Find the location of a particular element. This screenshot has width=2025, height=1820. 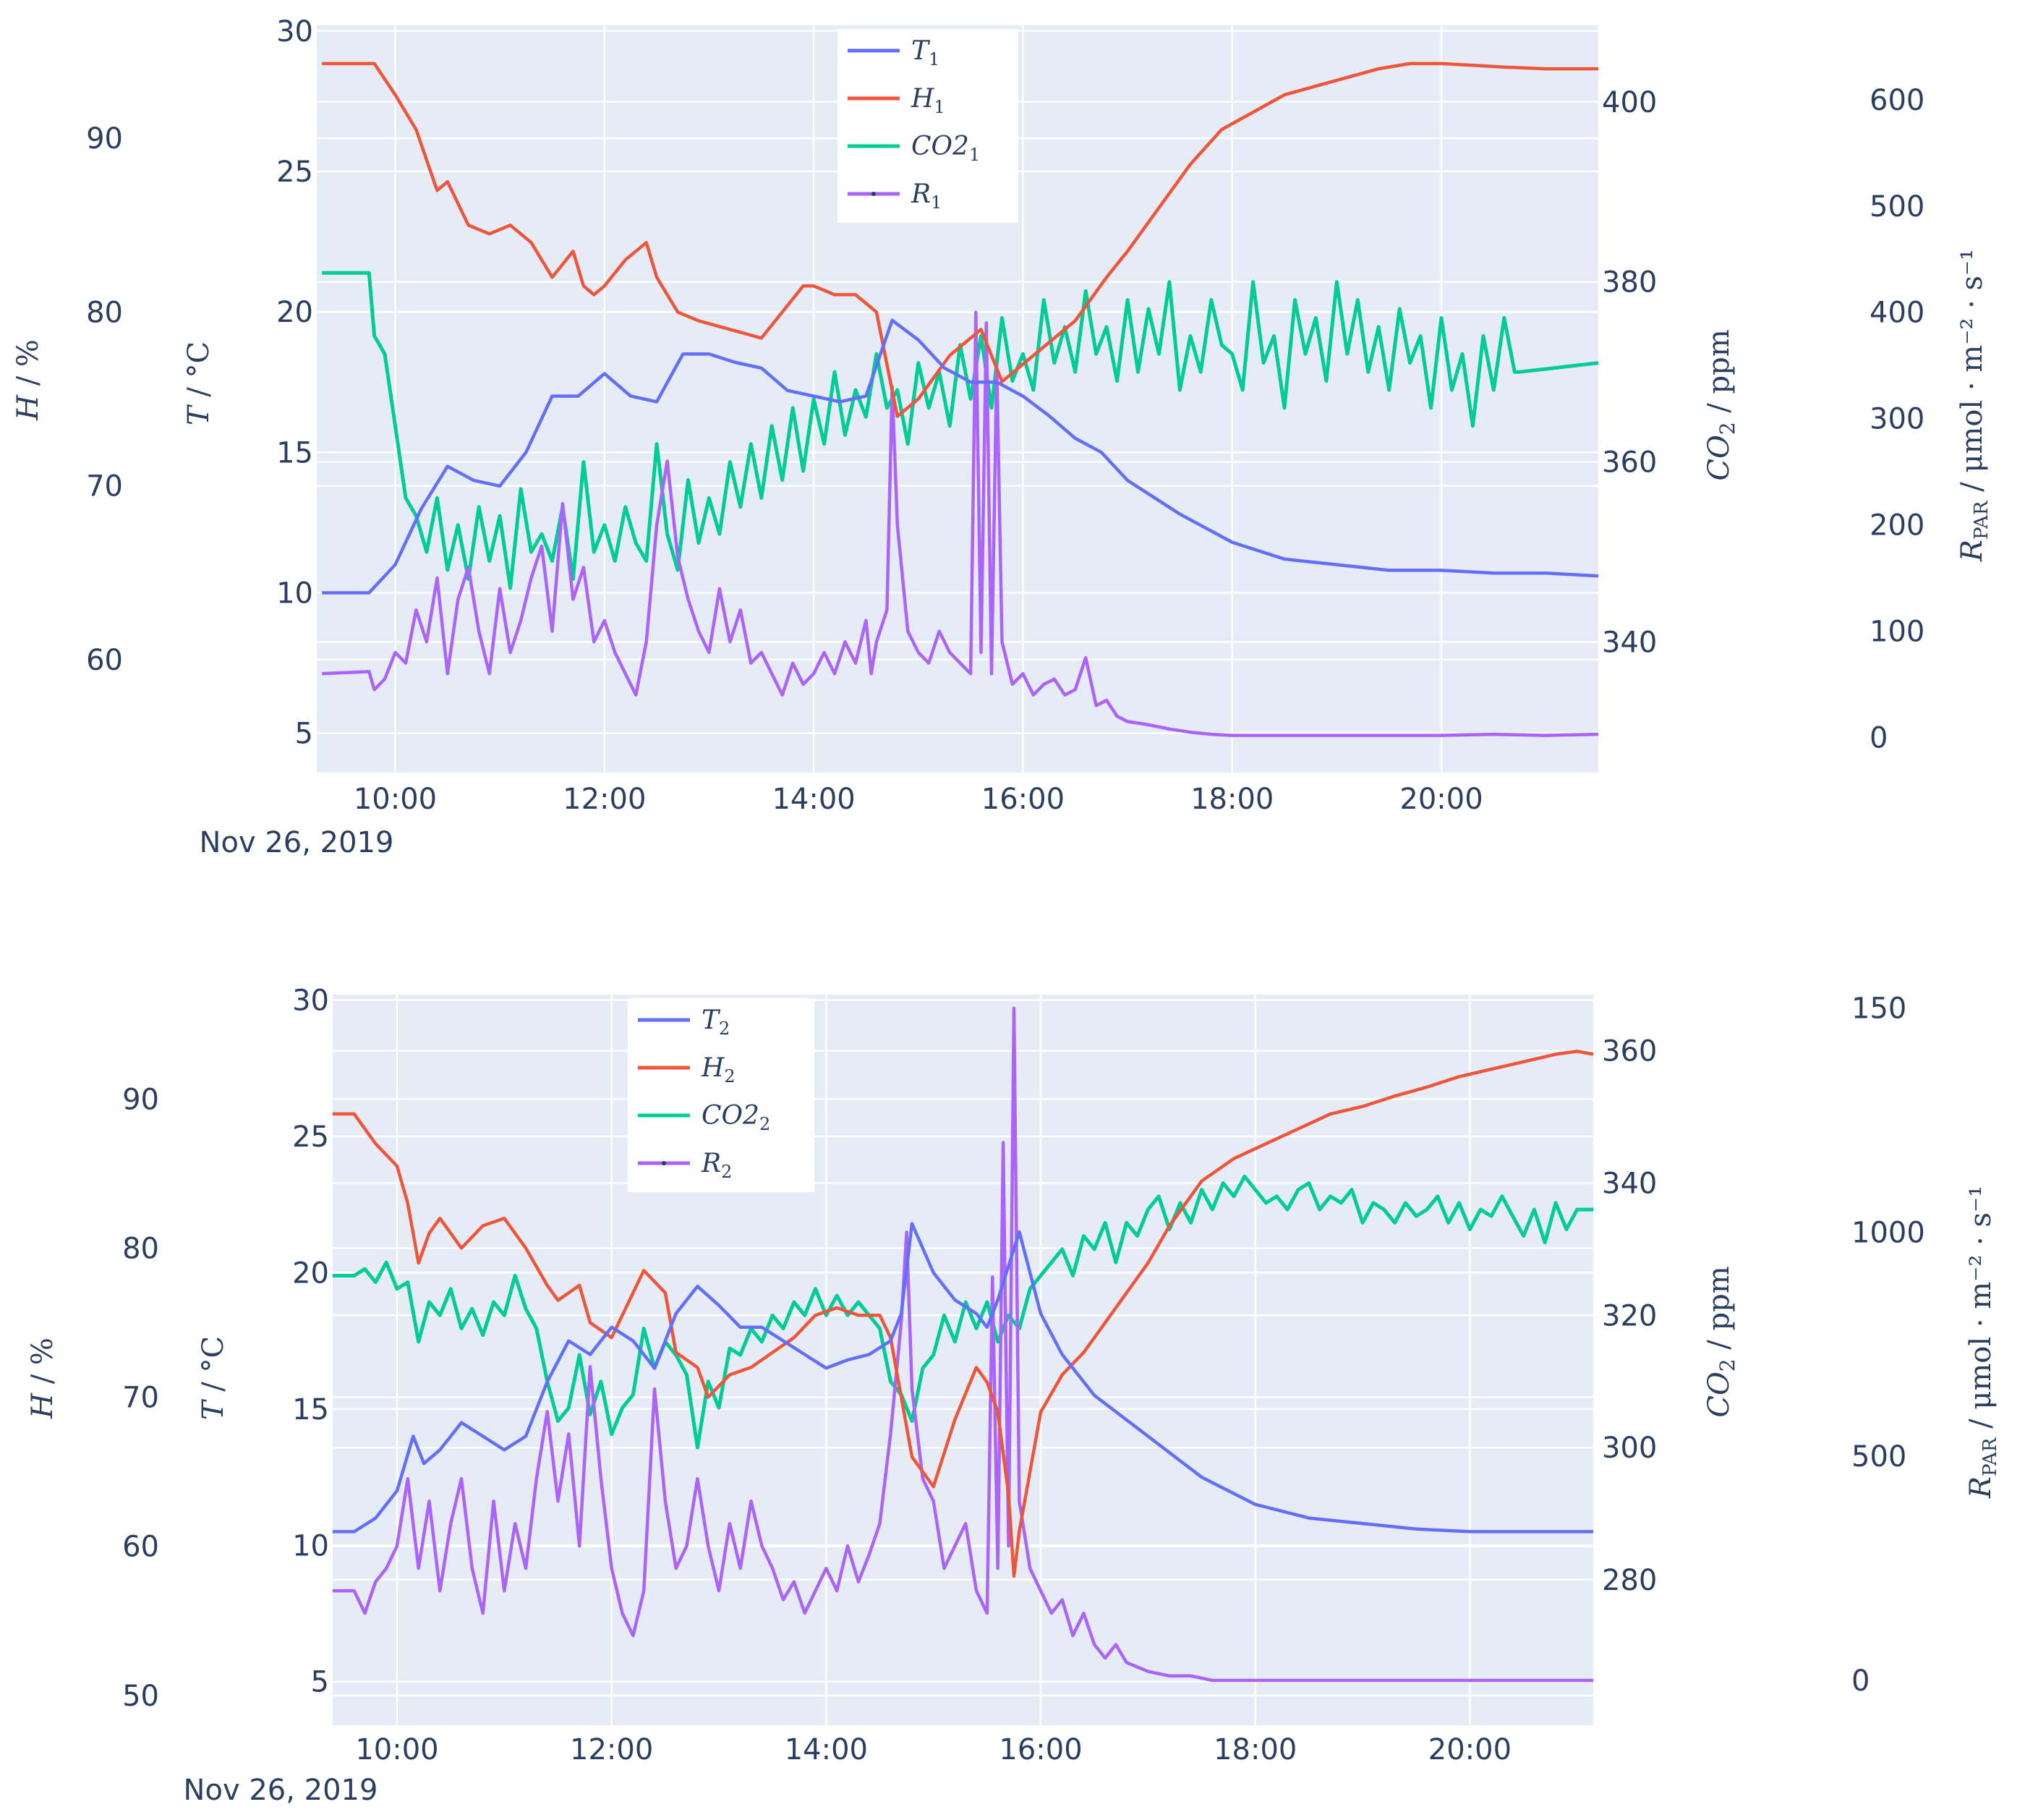

tick-label: 50 is located at coordinates (140, 1696).